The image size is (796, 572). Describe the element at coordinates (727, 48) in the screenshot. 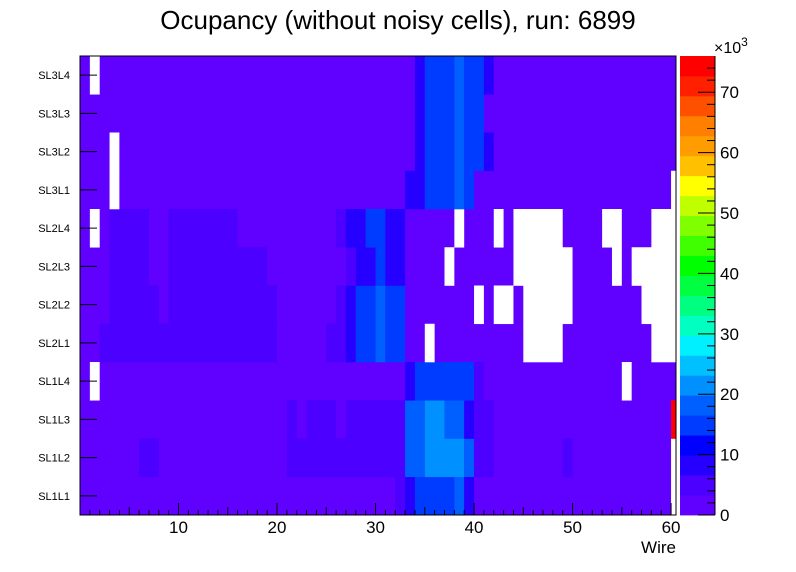

I see `color-scale-multiplier-base: ×10` at that location.